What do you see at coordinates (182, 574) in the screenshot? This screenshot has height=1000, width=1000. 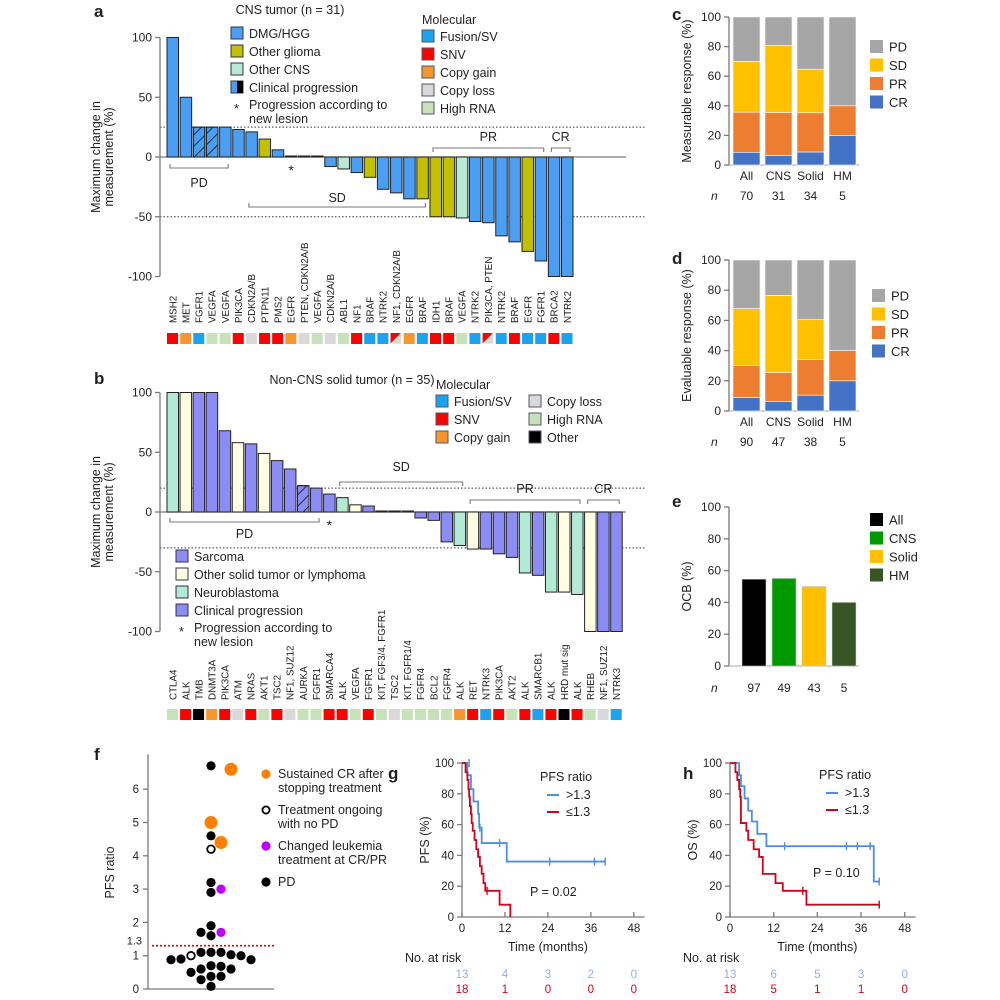 I see `panel-b-legend-swatch` at bounding box center [182, 574].